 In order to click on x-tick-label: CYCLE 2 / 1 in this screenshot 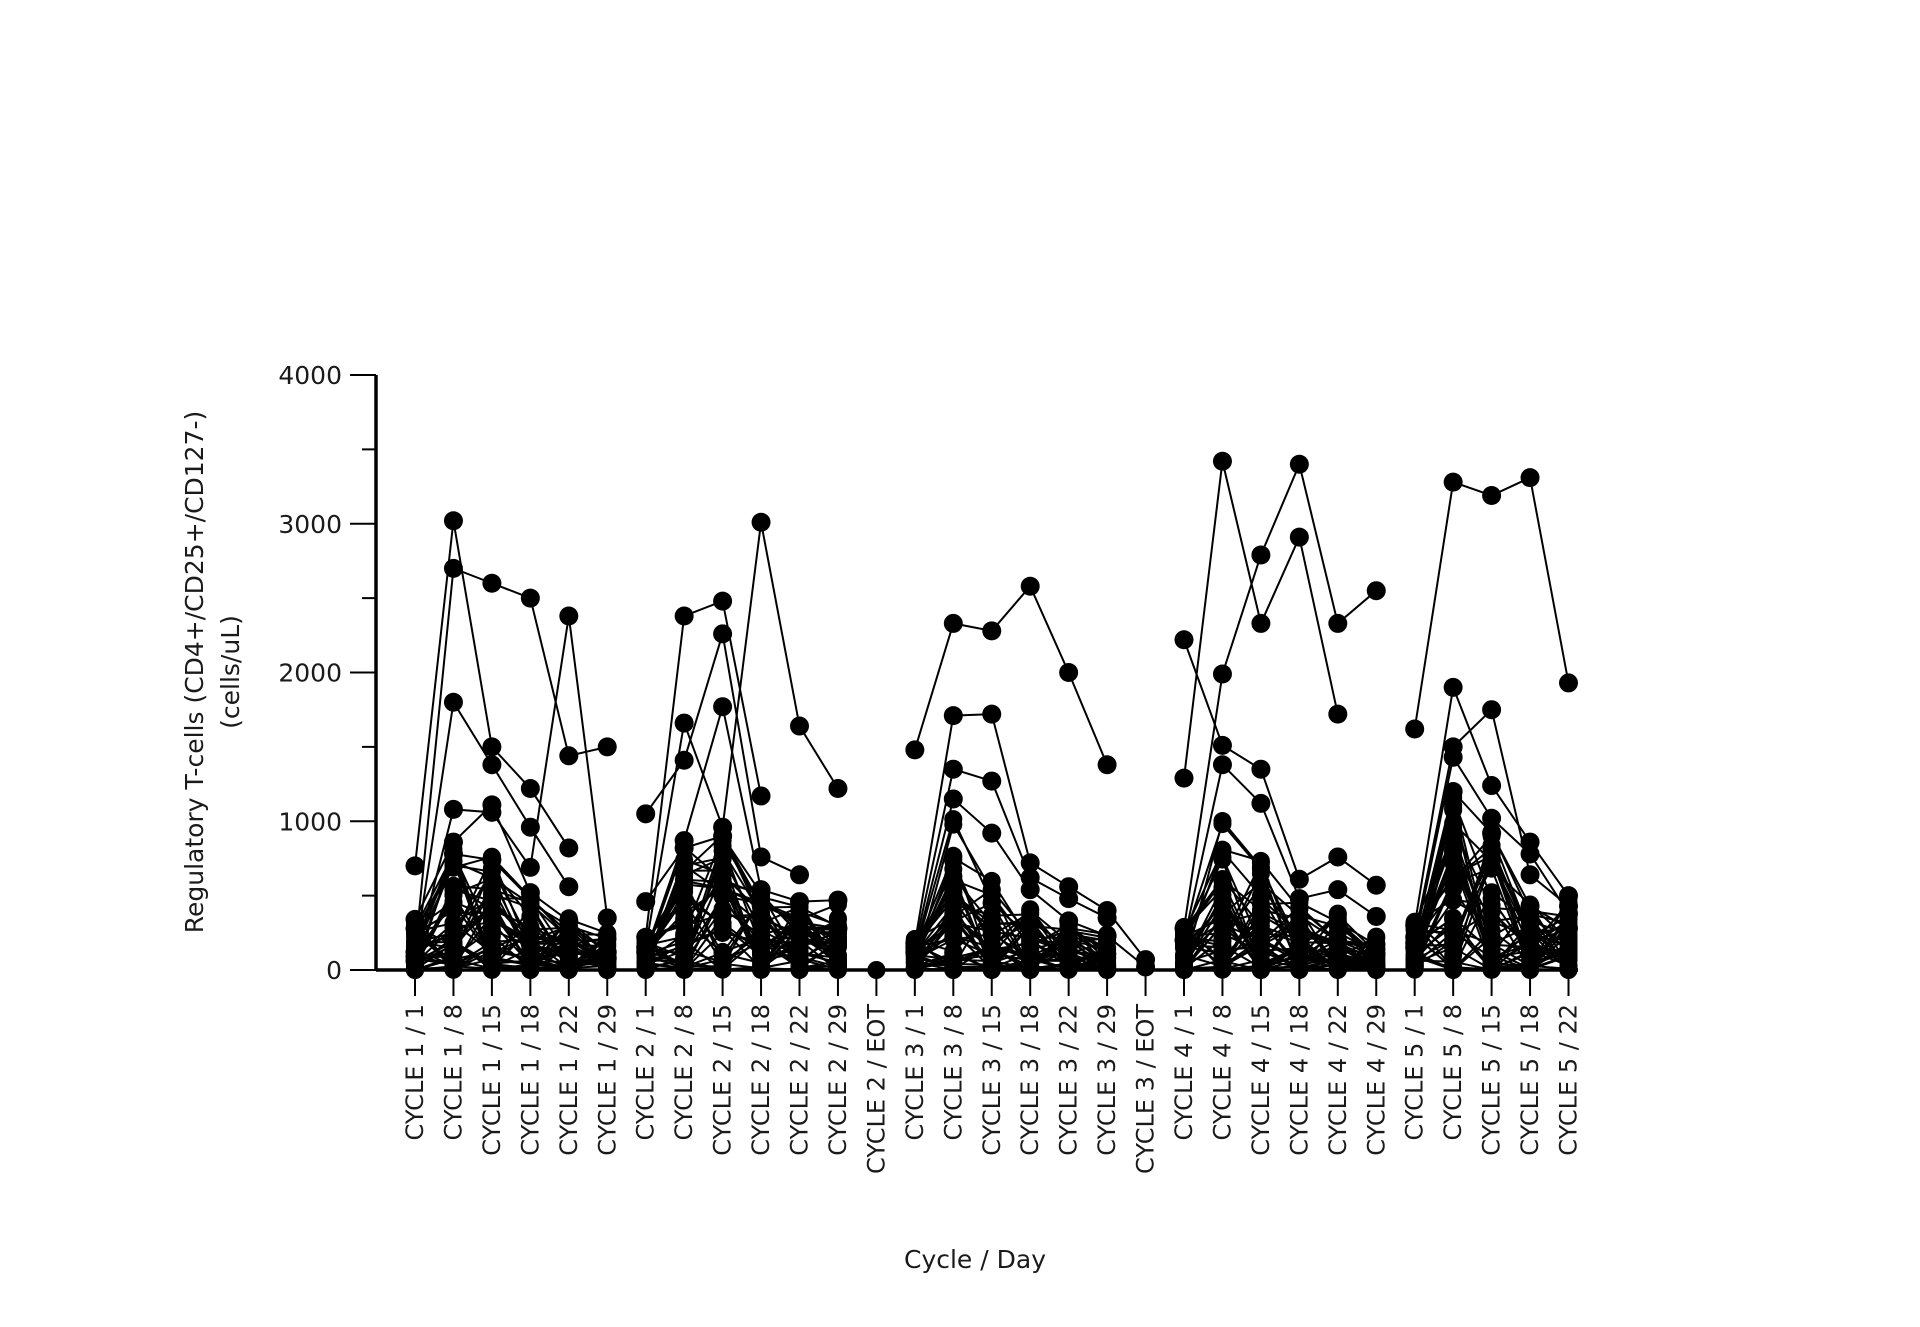, I will do `click(646, 1072)`.